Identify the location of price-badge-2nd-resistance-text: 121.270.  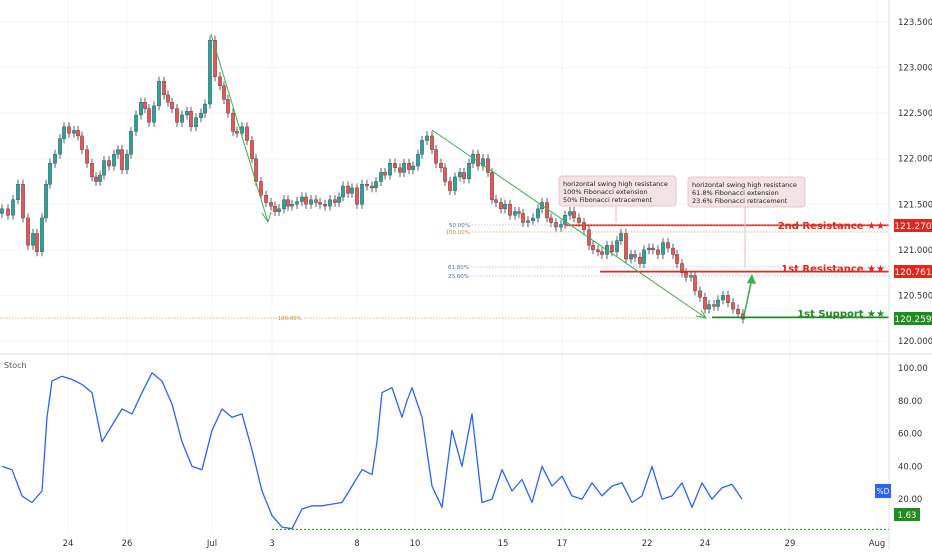
(912, 227).